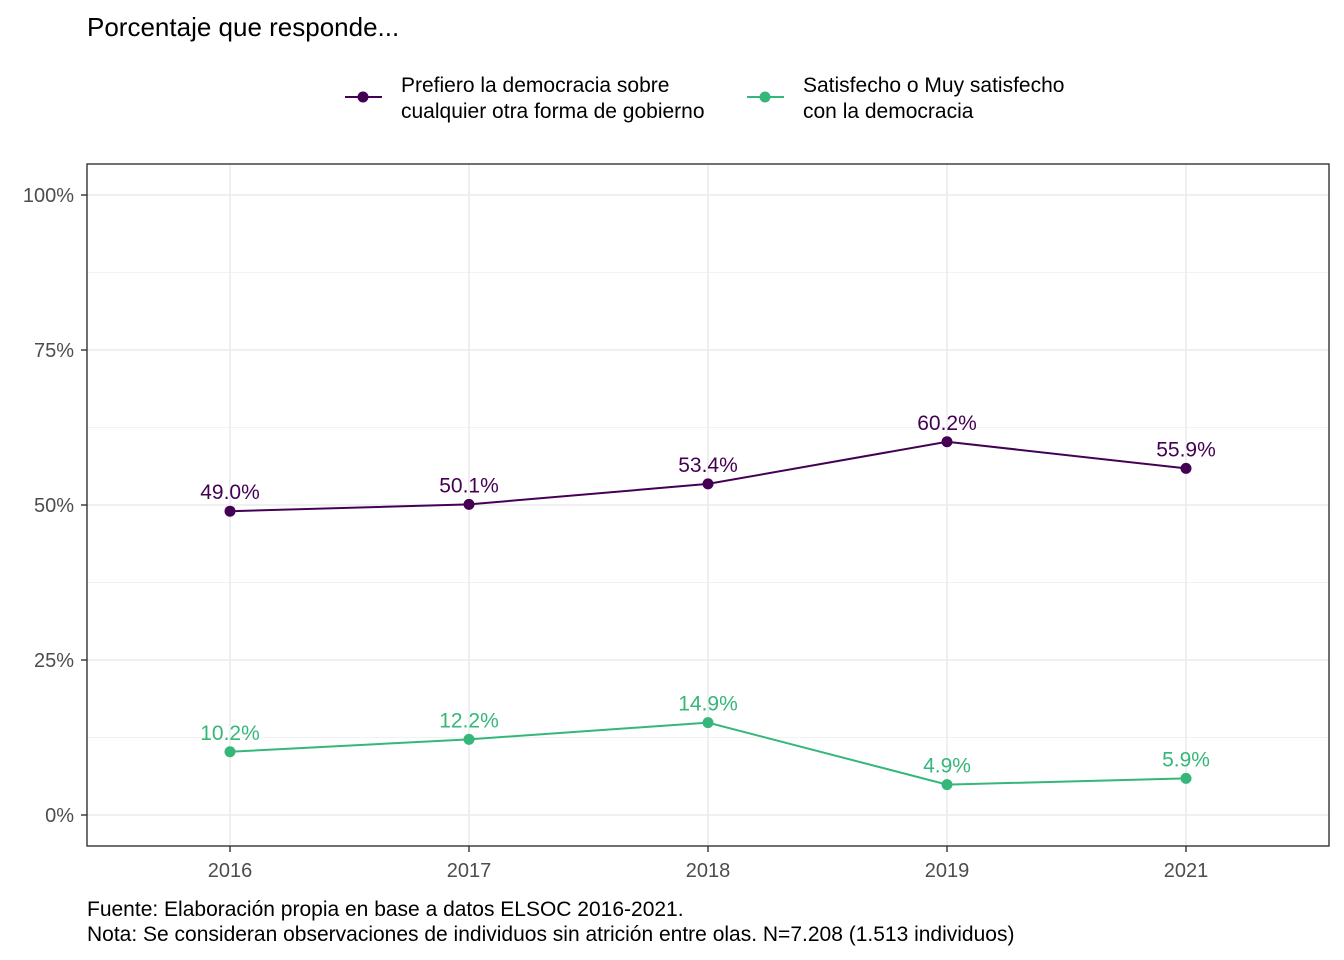  What do you see at coordinates (553, 111) in the screenshot?
I see `legend-label-0-line-2: cualquier otra forma de gobierno` at bounding box center [553, 111].